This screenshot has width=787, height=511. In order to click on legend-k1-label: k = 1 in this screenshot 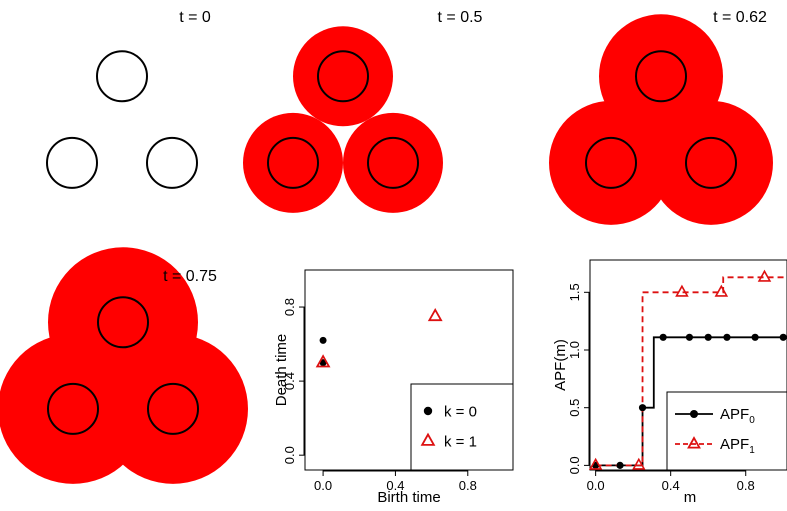, I will do `click(460, 442)`.